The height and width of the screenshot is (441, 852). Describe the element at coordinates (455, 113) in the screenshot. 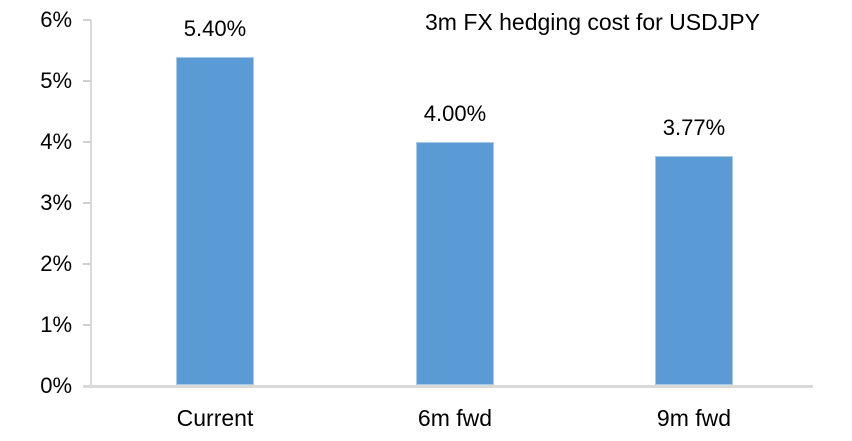

I see `bar-value-label-6m-fwd: 4.00%` at that location.